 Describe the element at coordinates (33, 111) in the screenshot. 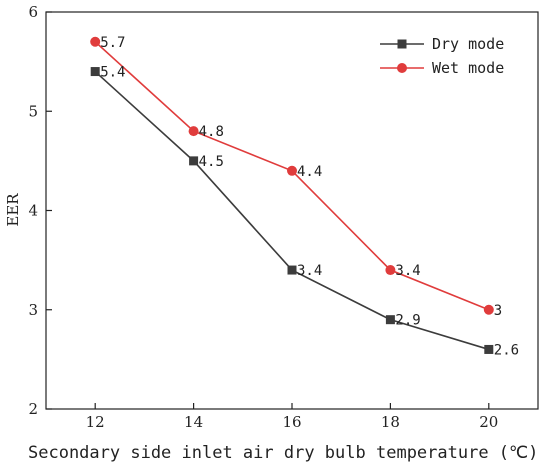

I see `y-tick-label: 5` at that location.